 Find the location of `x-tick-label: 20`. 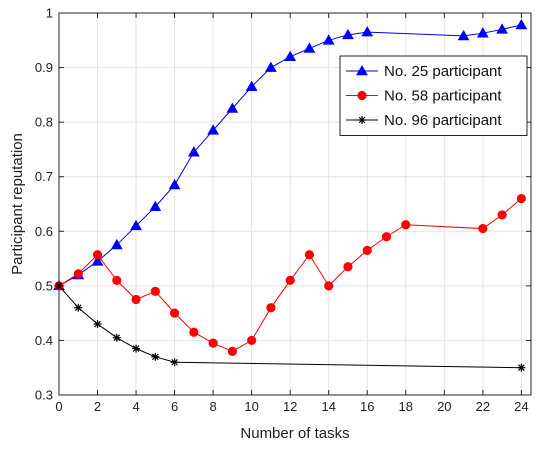

x-tick-label: 20 is located at coordinates (444, 406).